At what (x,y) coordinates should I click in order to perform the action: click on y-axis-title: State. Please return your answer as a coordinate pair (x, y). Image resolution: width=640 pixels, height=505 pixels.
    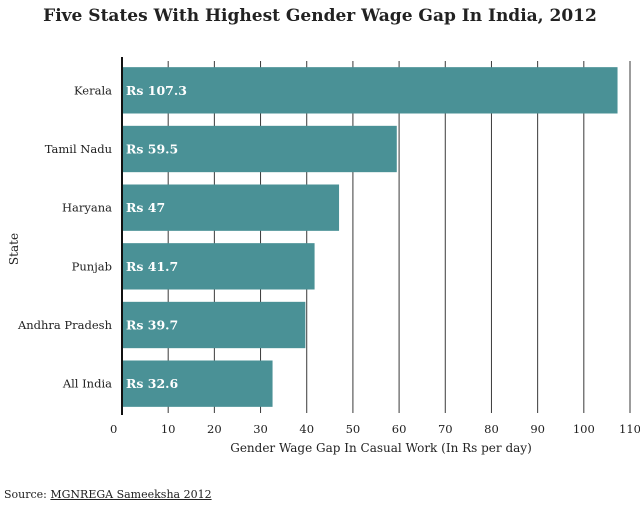
    Looking at the image, I should click on (14, 249).